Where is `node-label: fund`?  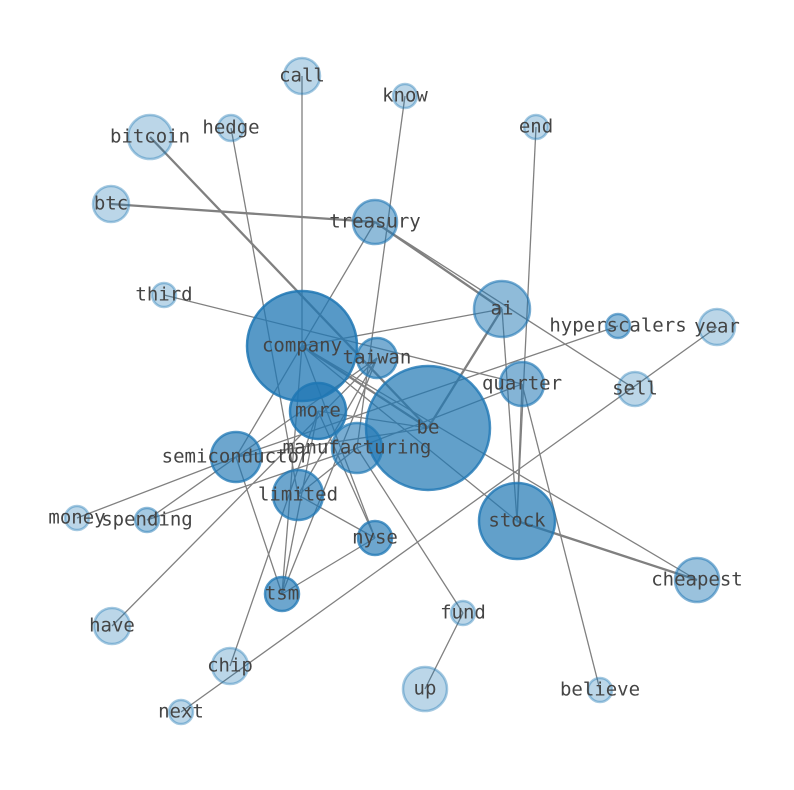 node-label: fund is located at coordinates (463, 613).